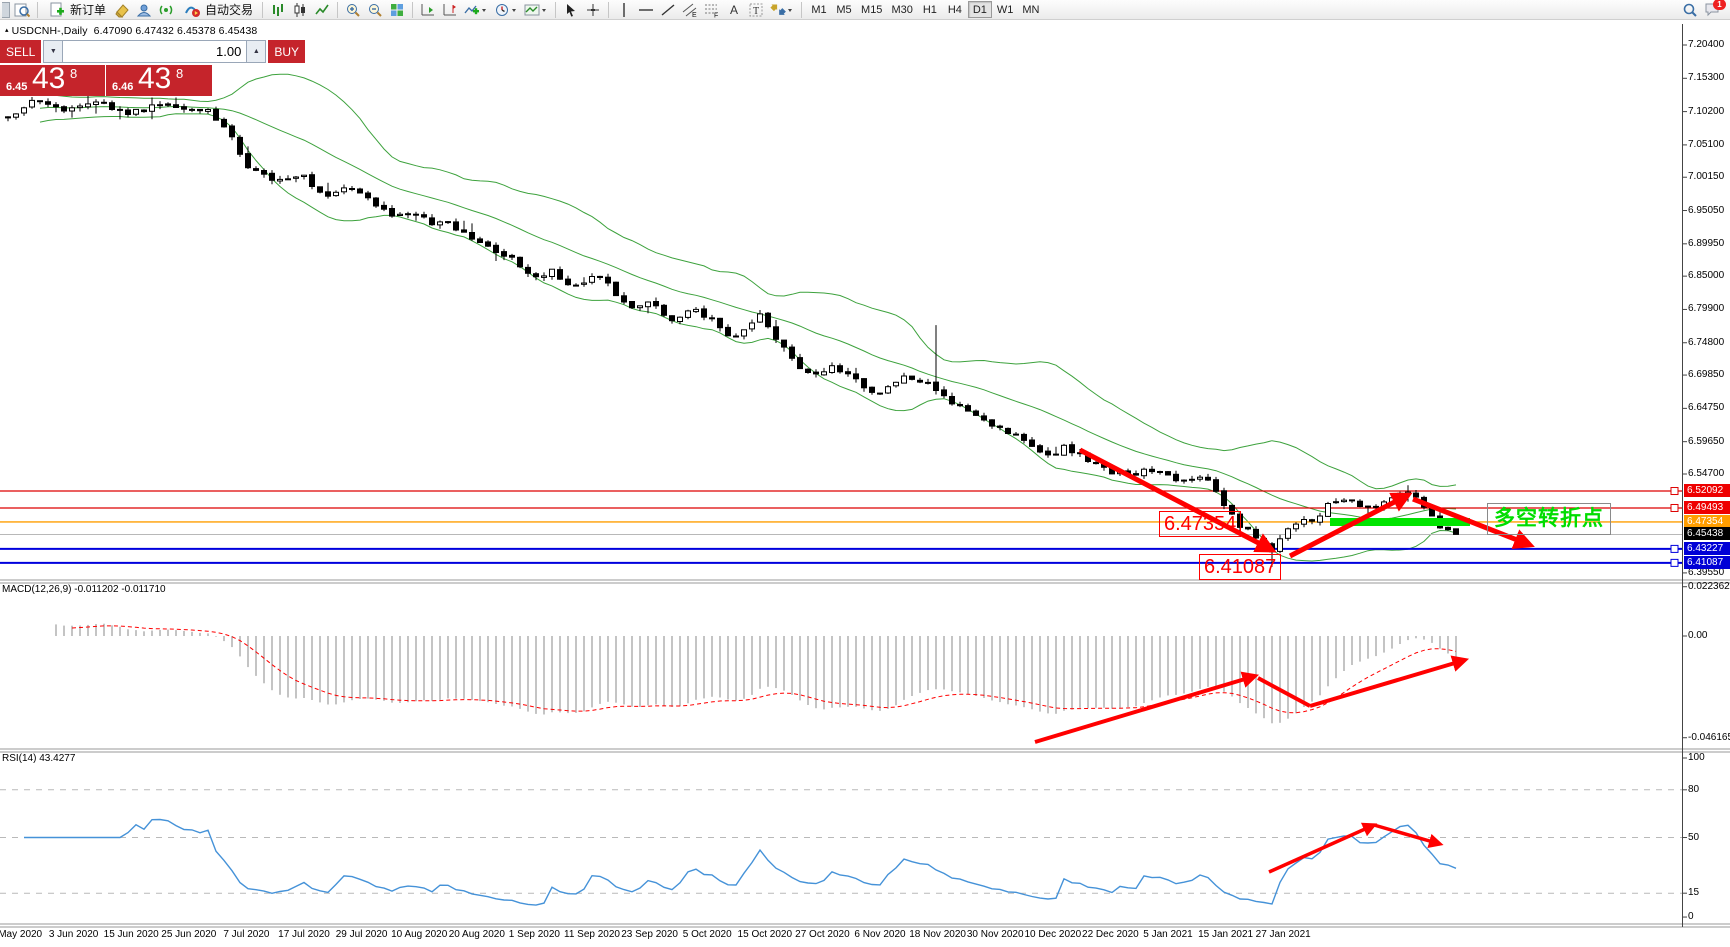 The width and height of the screenshot is (1730, 947). What do you see at coordinates (155, 78) in the screenshot?
I see `buy-price-big: 43` at bounding box center [155, 78].